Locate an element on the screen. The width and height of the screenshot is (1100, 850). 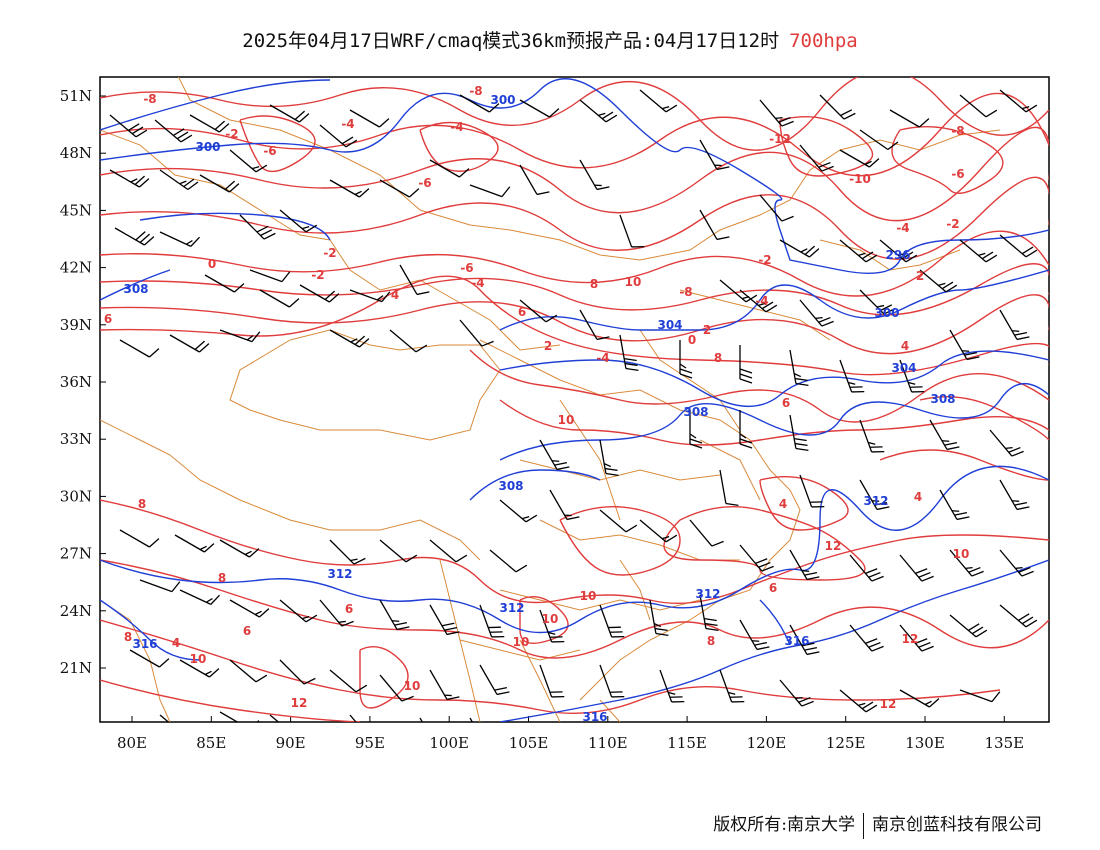
lon-label: 105E is located at coordinates (529, 743).